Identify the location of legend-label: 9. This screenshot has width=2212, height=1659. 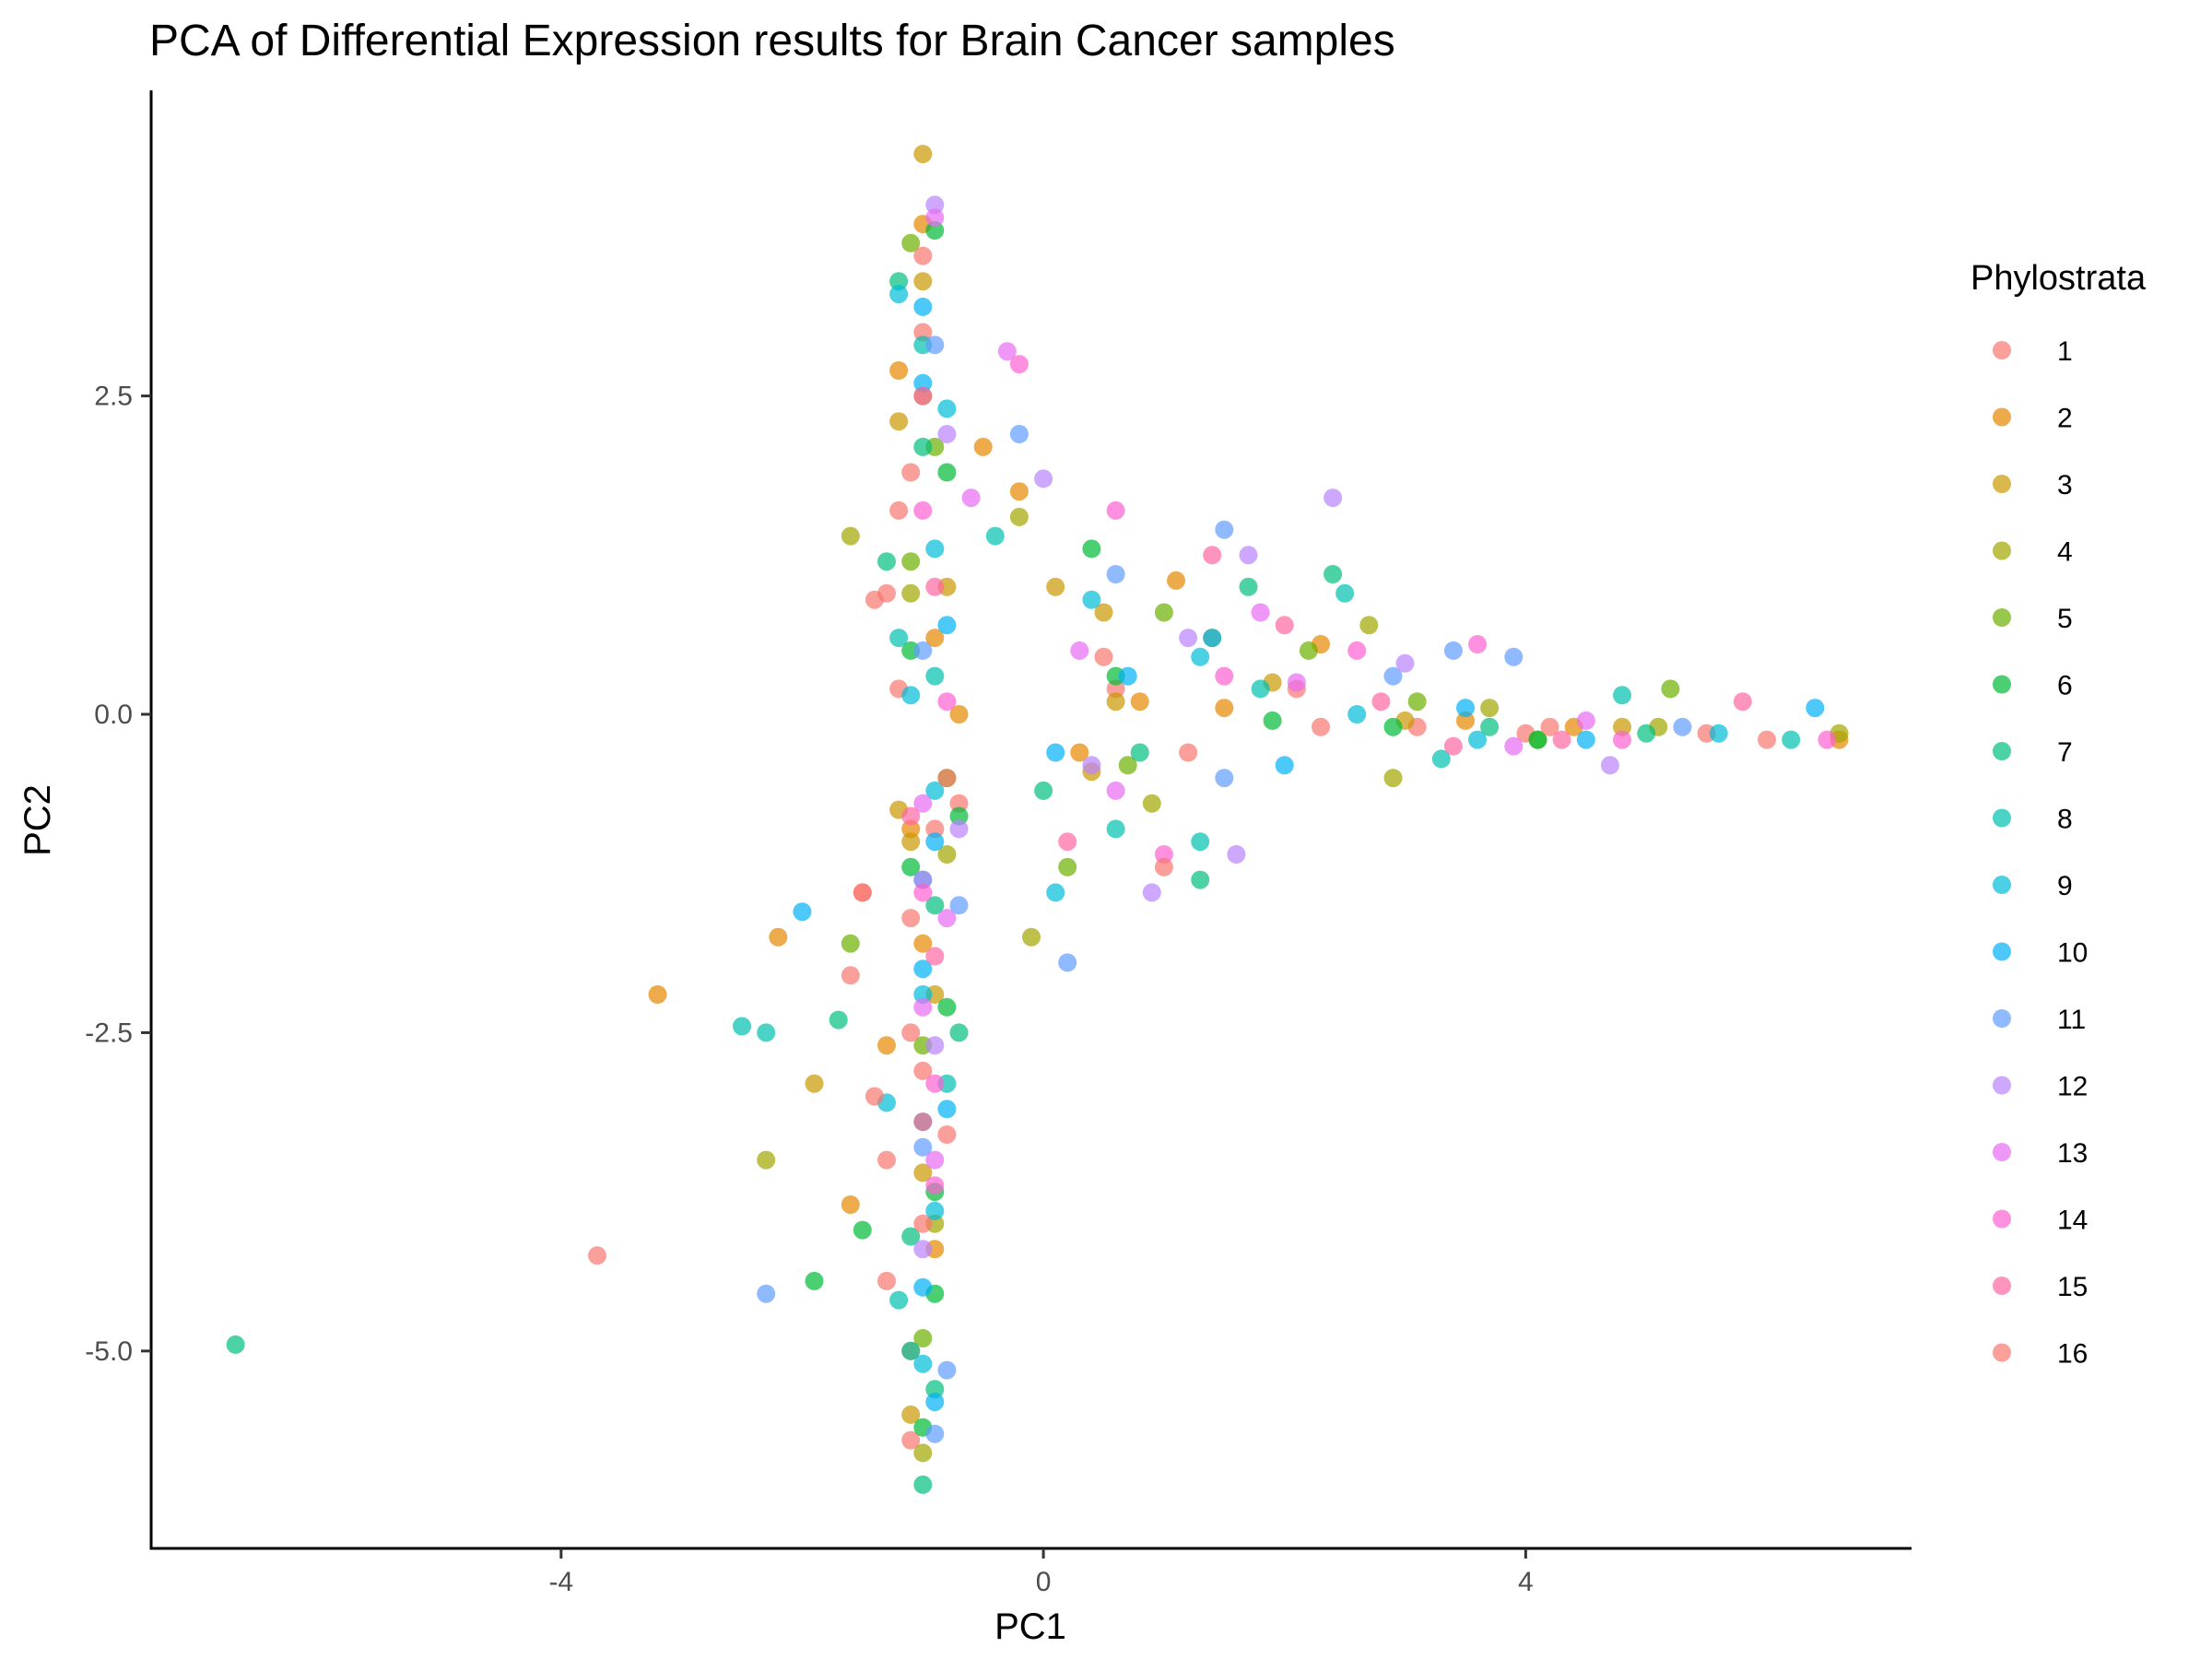
(2065, 886).